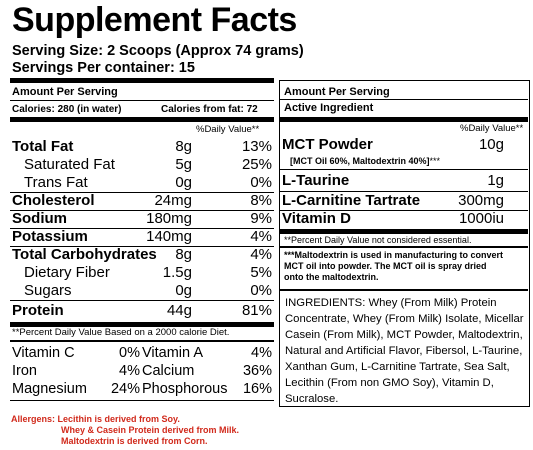 Image resolution: width=533 pixels, height=450 pixels. Describe the element at coordinates (150, 430) in the screenshot. I see `allergens-line-2: Whey & Casein Protein derived from Milk.` at that location.